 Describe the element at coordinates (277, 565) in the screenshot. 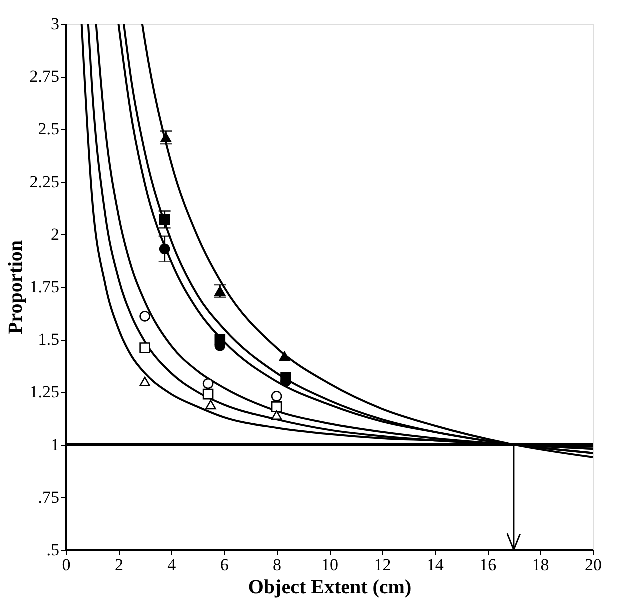

I see `x-tick-label: 8` at that location.